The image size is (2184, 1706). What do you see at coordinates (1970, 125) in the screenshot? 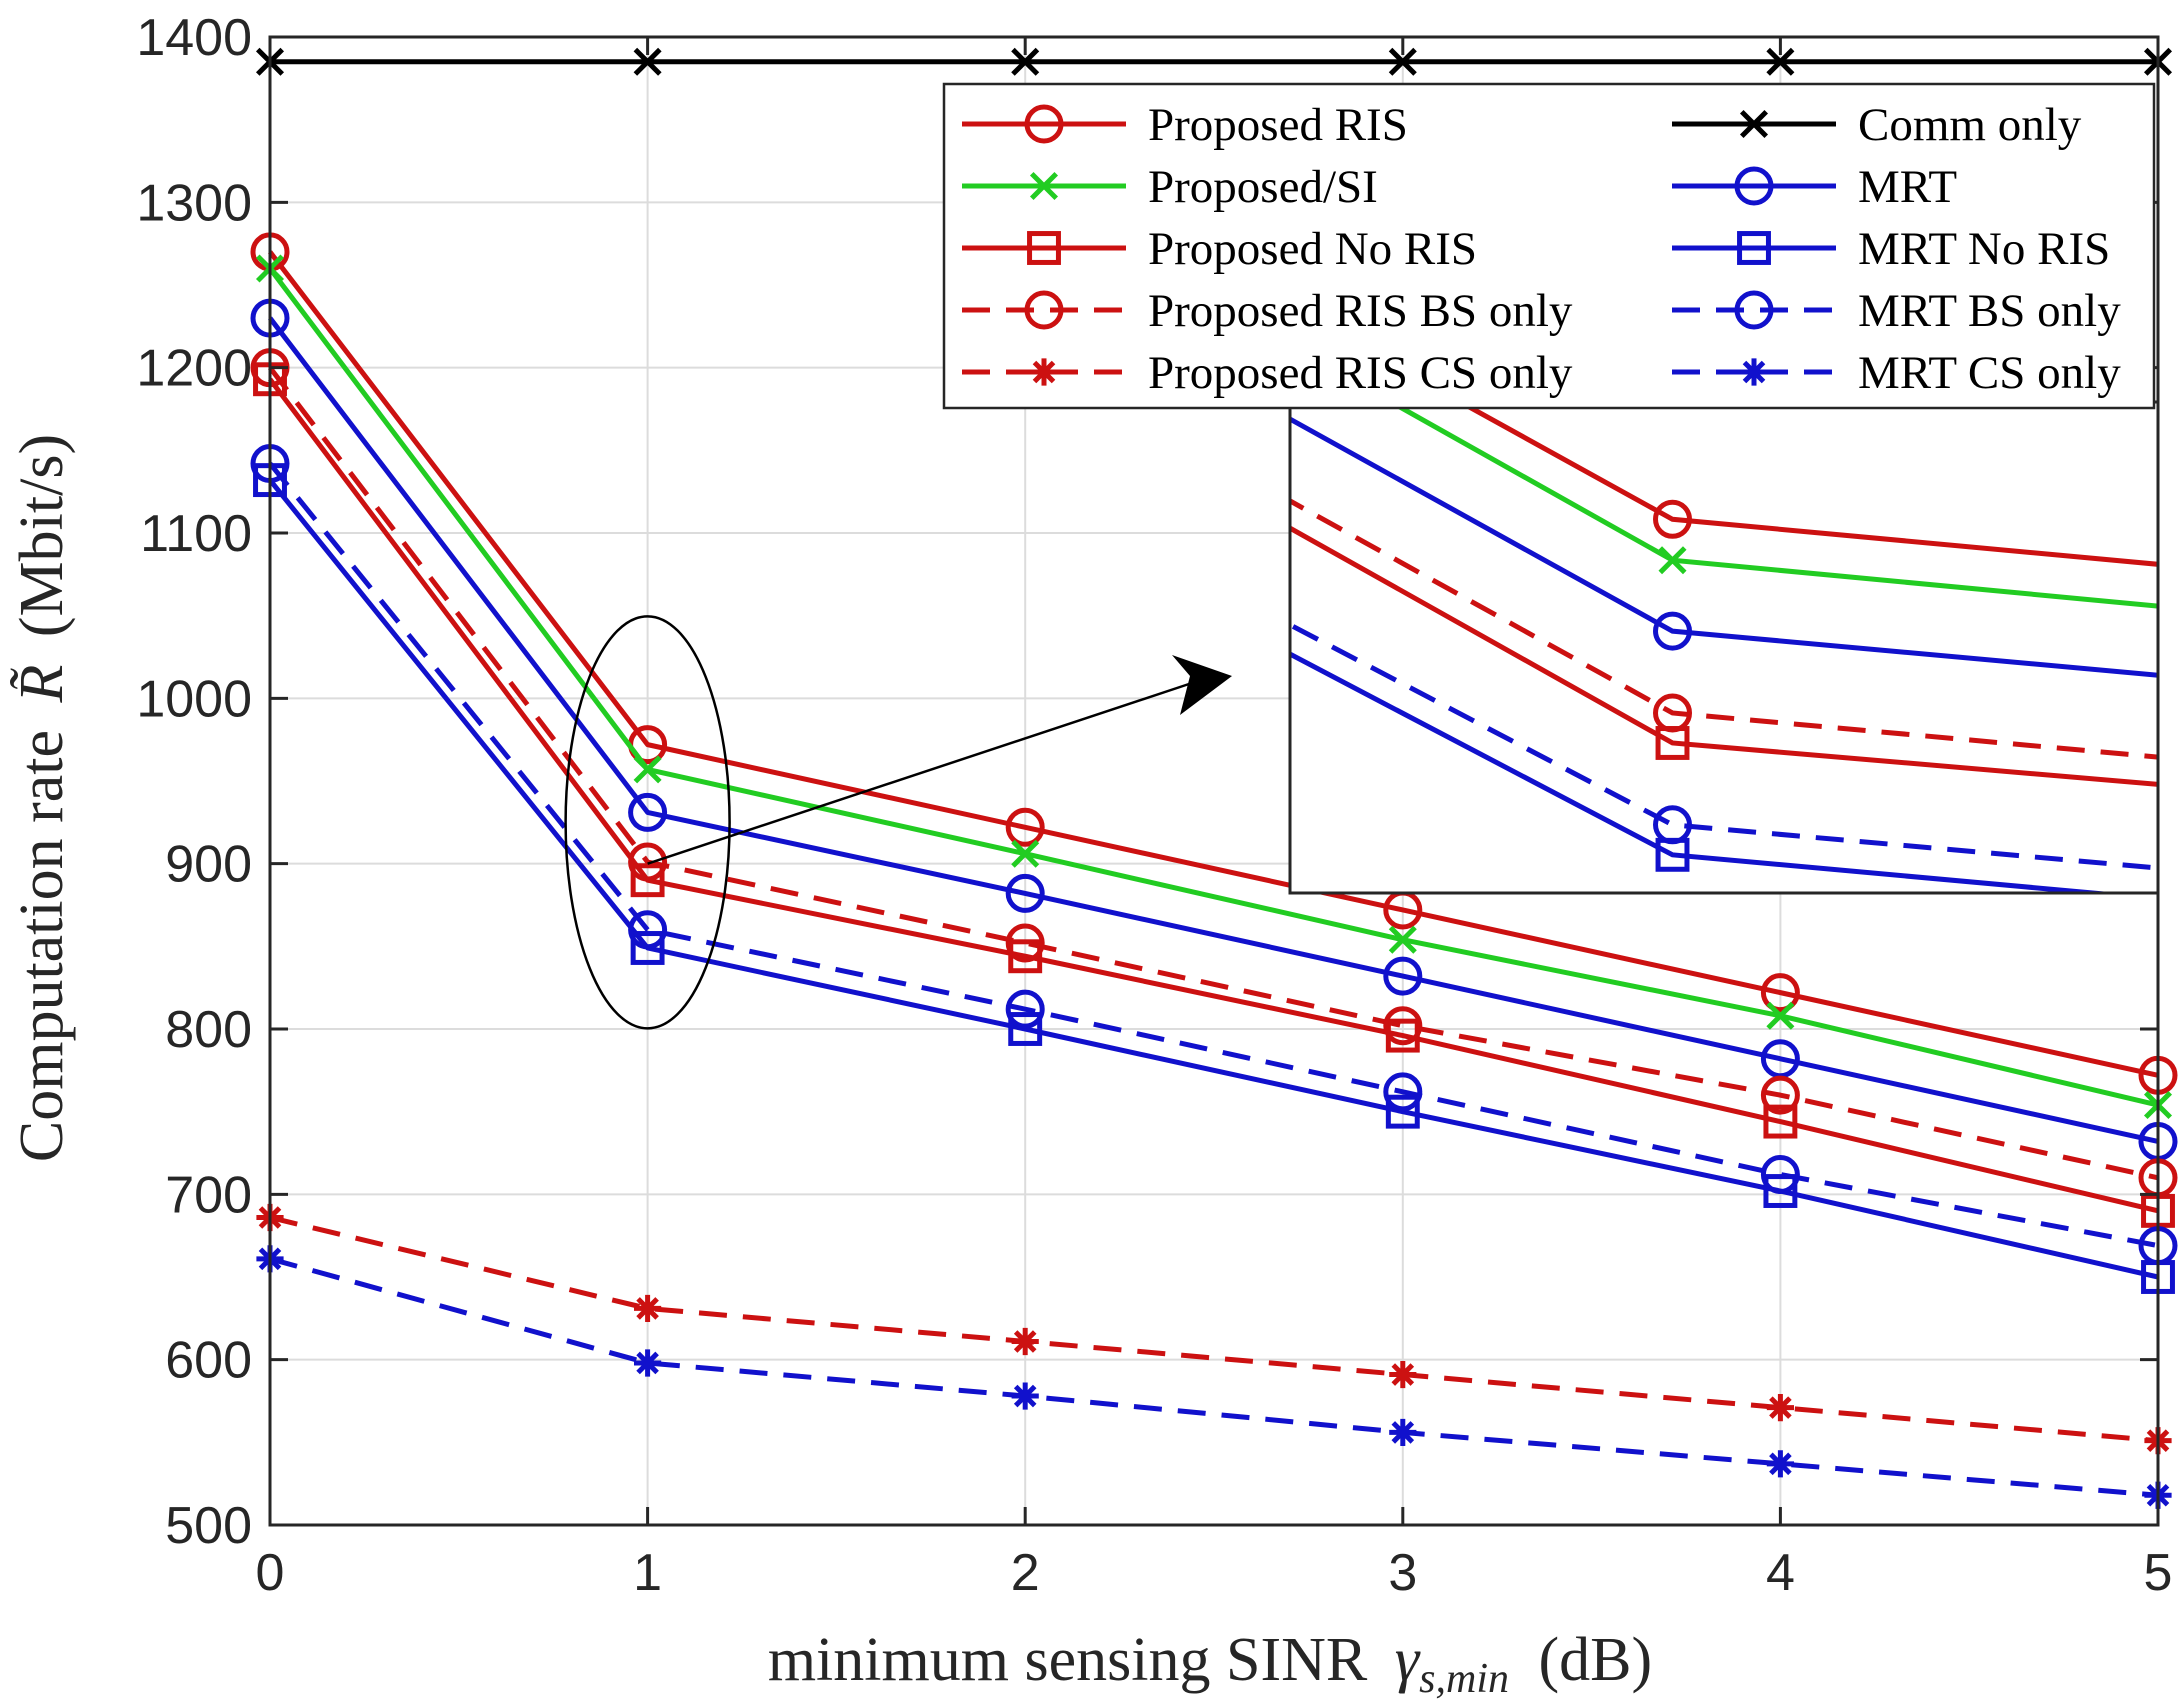
I see `legend-label: Comm only` at bounding box center [1970, 125].